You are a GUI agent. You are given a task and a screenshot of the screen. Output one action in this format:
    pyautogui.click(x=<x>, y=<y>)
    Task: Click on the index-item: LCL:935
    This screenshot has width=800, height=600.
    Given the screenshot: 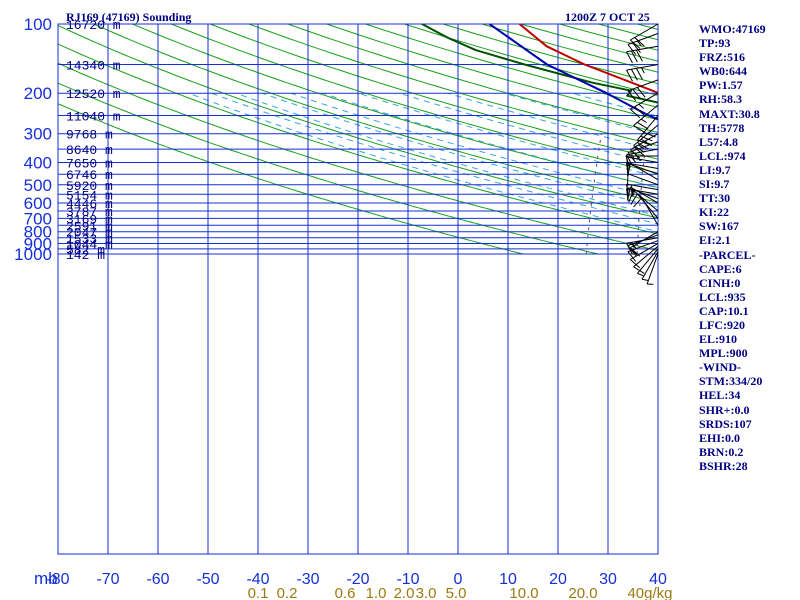 What is the action you would take?
    pyautogui.click(x=722, y=296)
    